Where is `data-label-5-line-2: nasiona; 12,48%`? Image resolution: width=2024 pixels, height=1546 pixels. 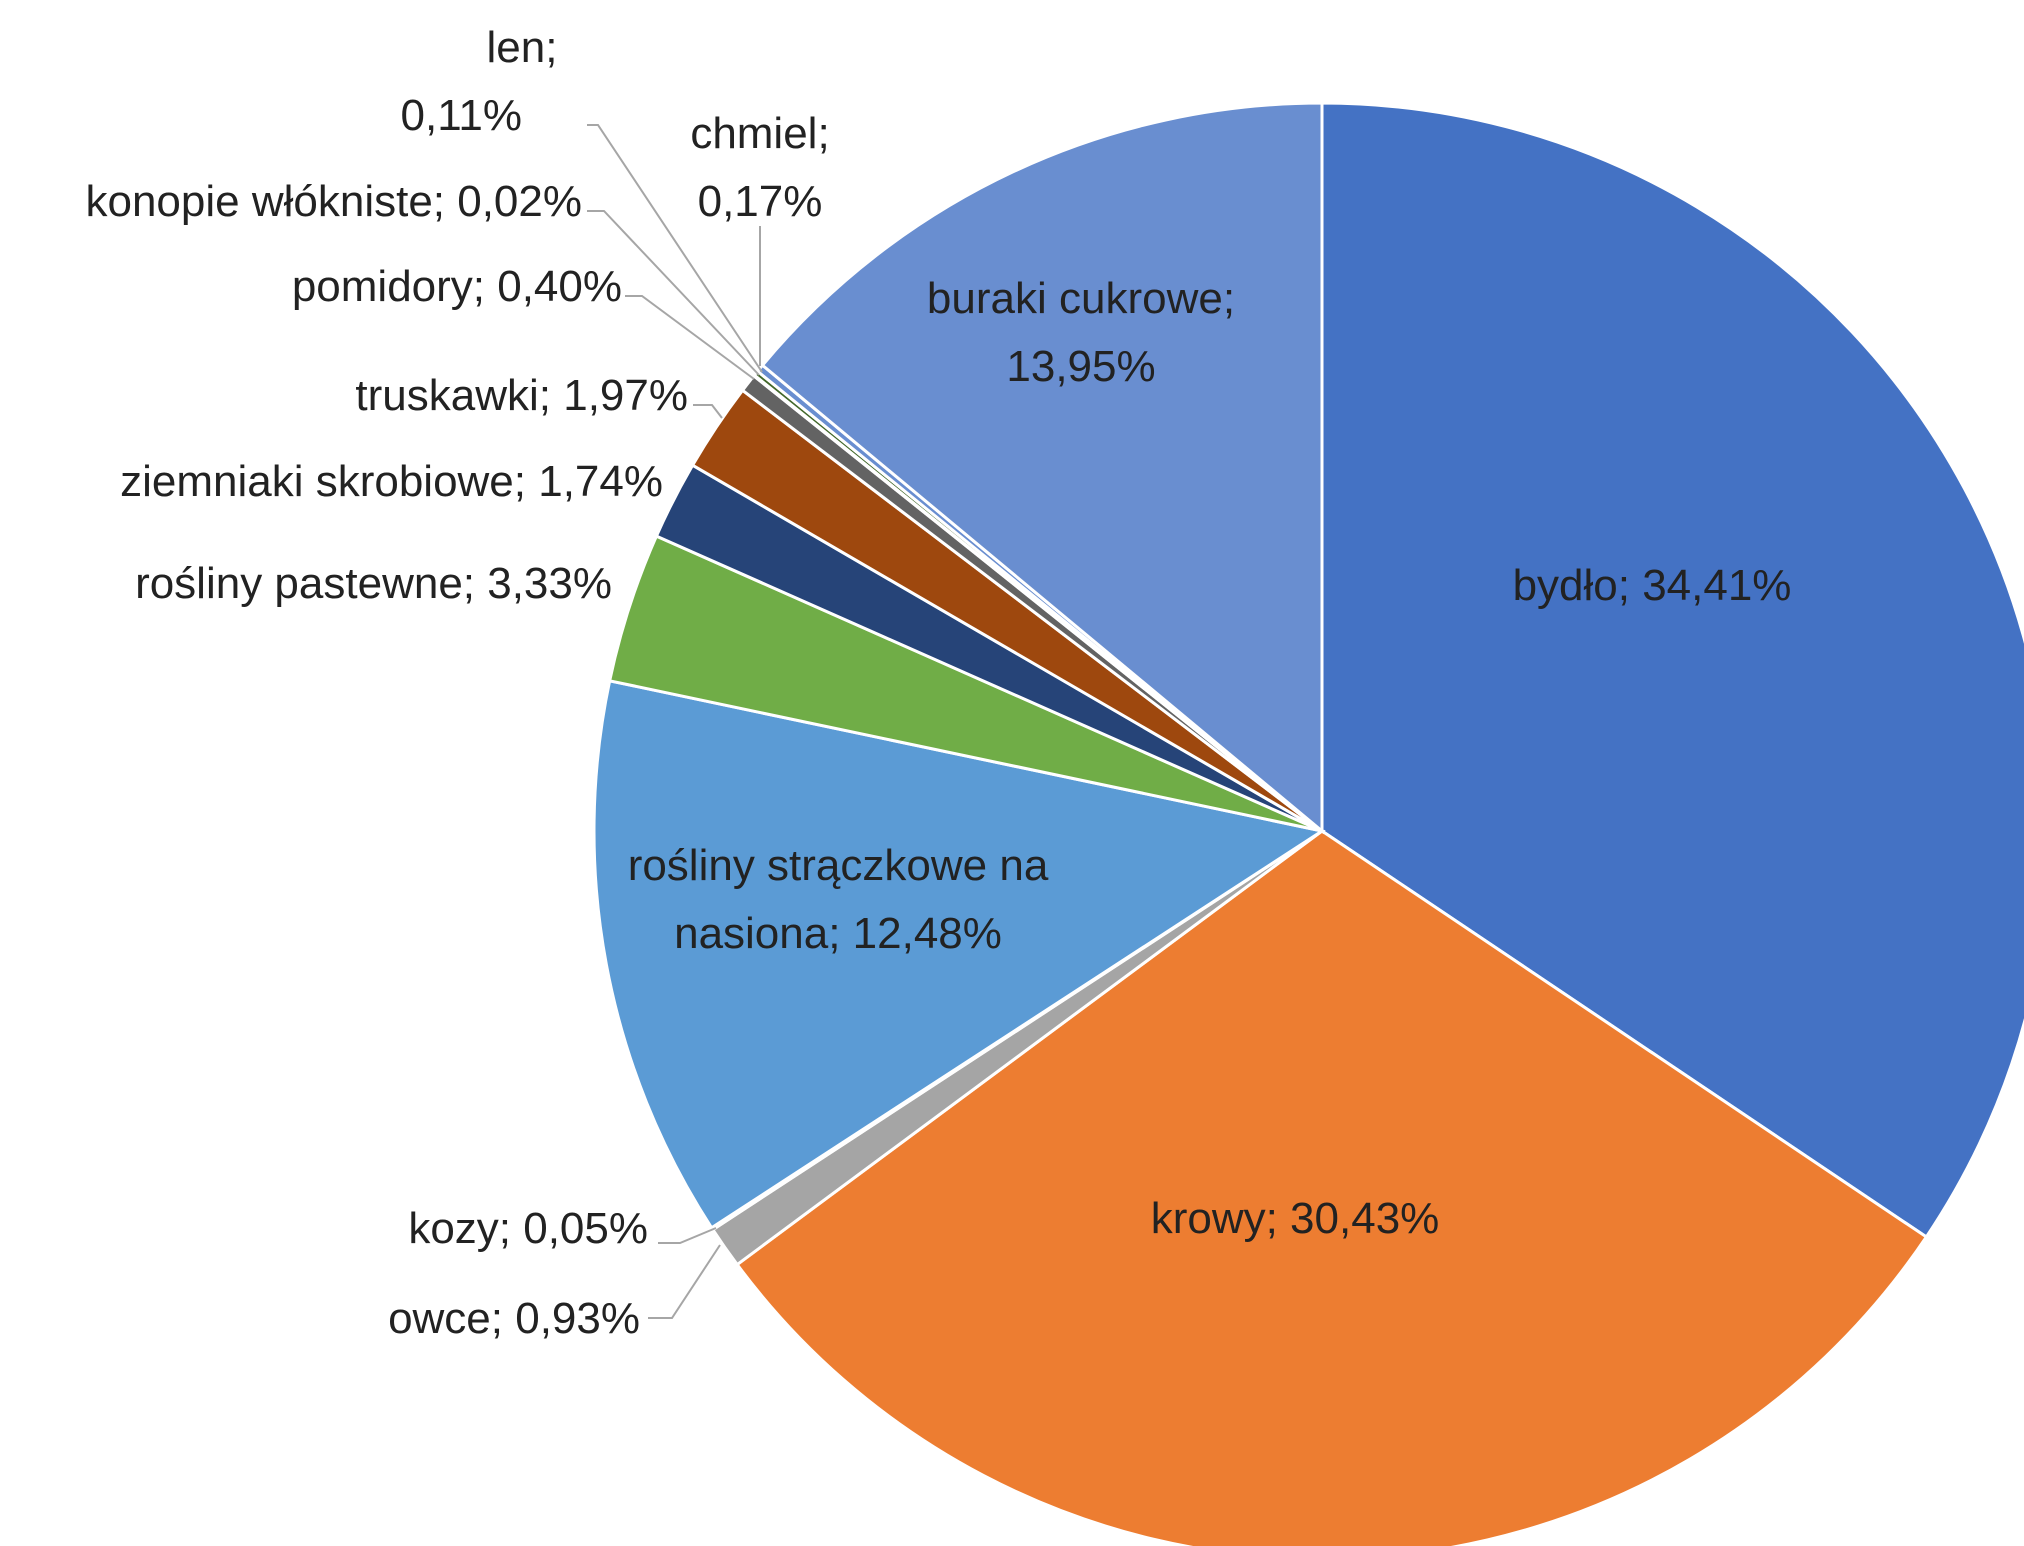
data-label-5-line-2: nasiona; 12,48% is located at coordinates (838, 933).